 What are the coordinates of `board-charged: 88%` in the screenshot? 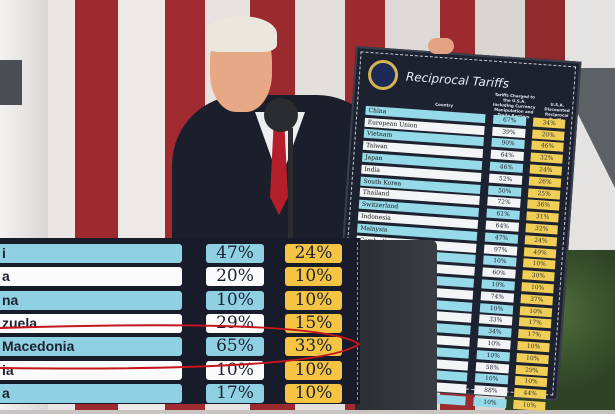 It's located at (490, 391).